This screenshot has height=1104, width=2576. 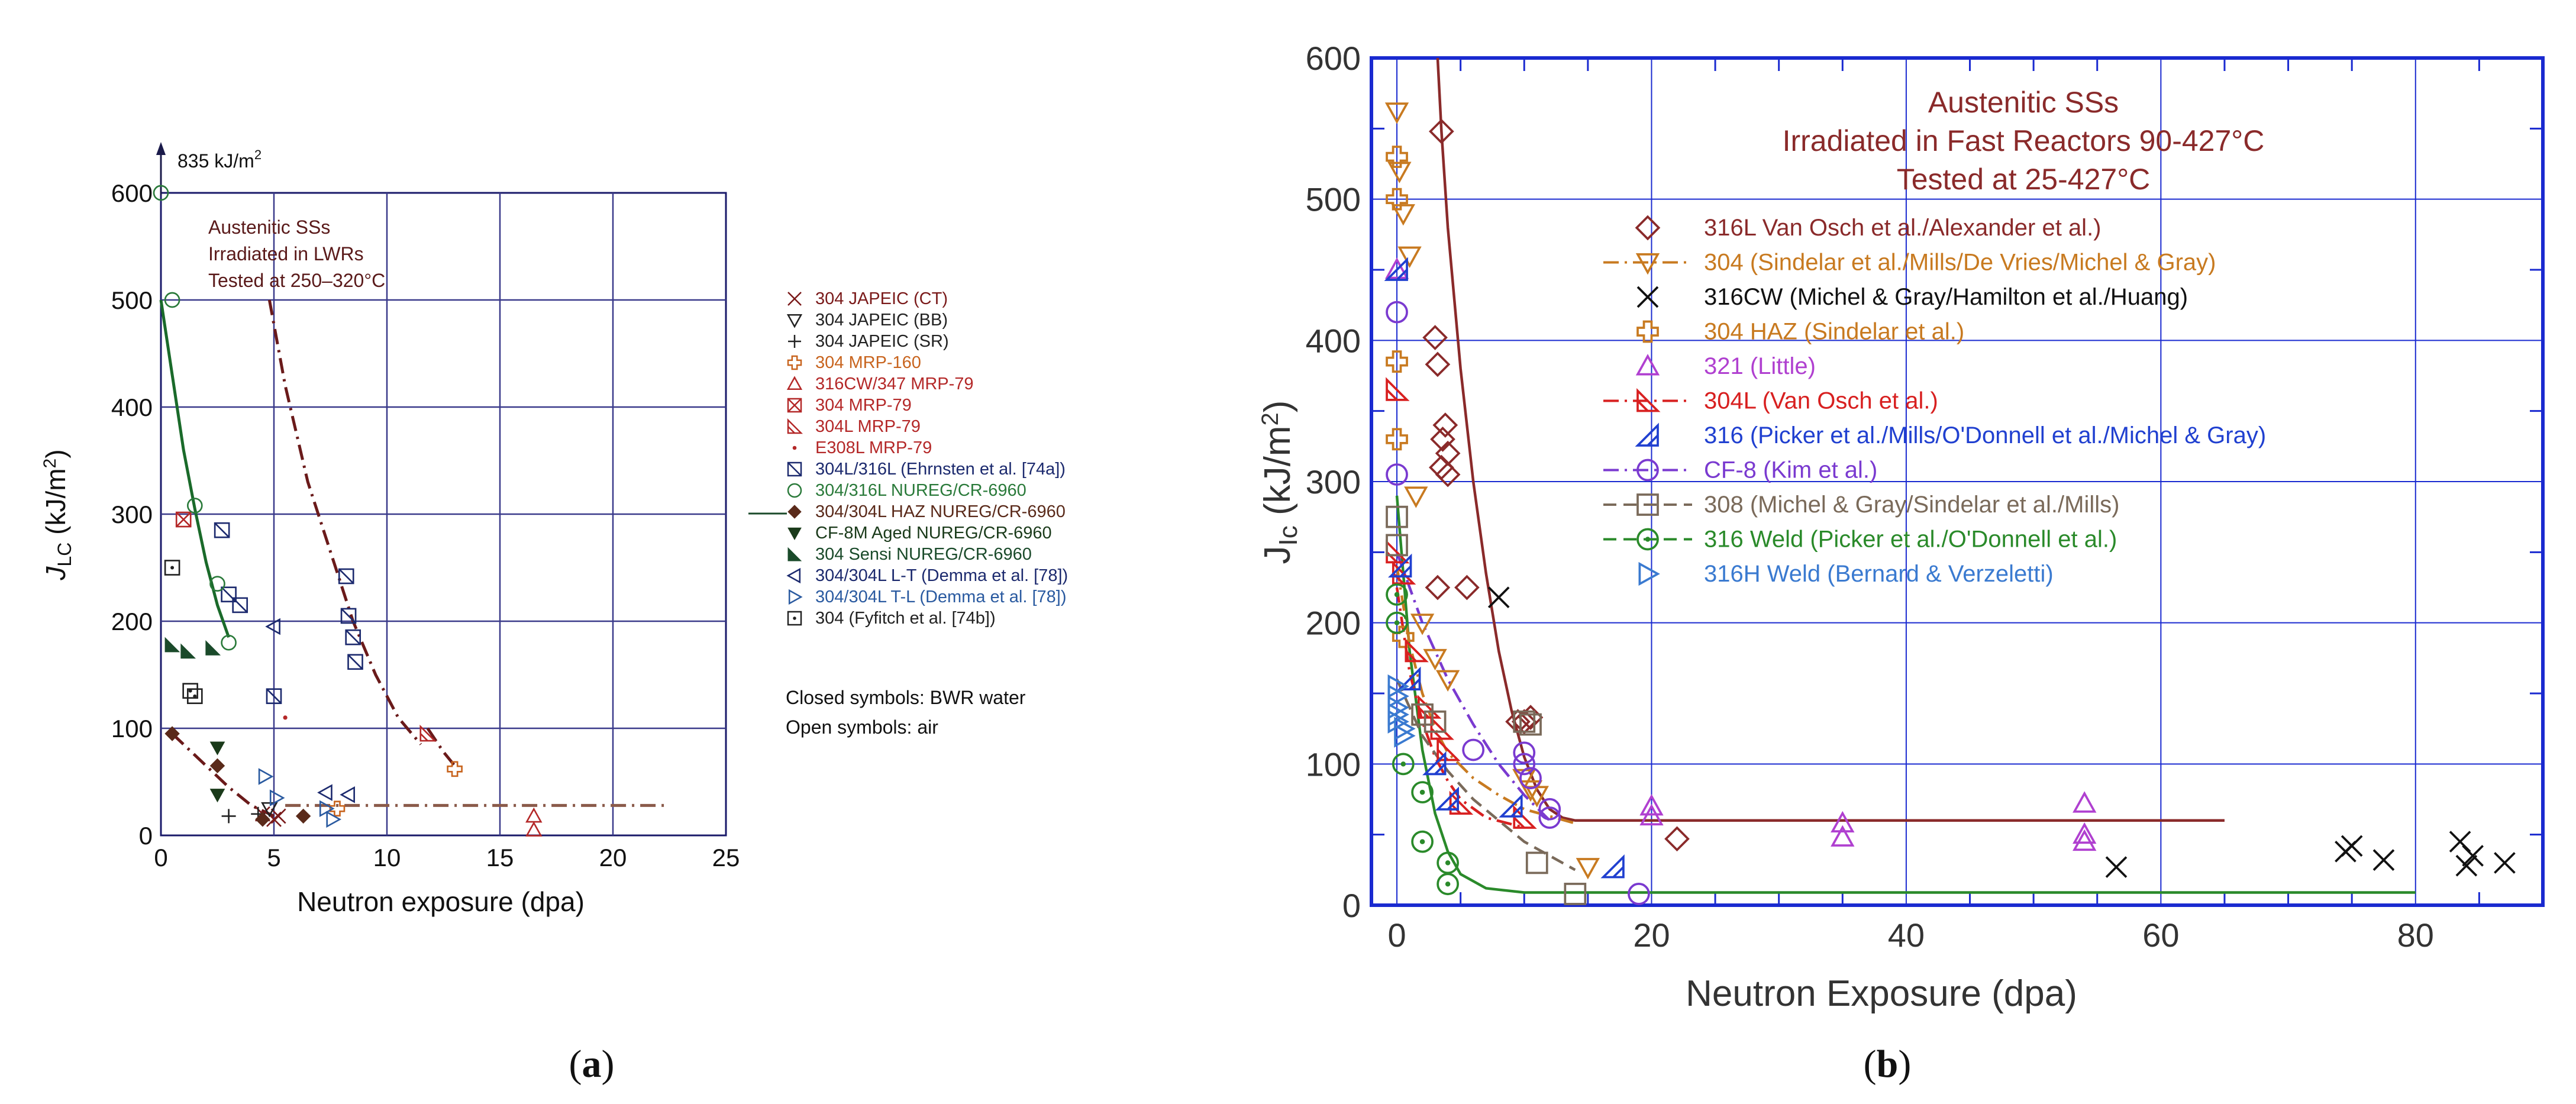 I want to click on panel-a-annotation-line1: Austenitic SSs, so click(x=269, y=227).